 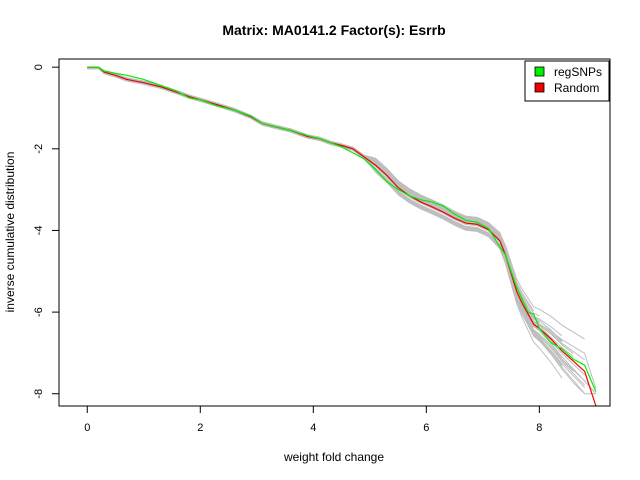 What do you see at coordinates (39, 394) in the screenshot?
I see `y-tick-label: -8` at bounding box center [39, 394].